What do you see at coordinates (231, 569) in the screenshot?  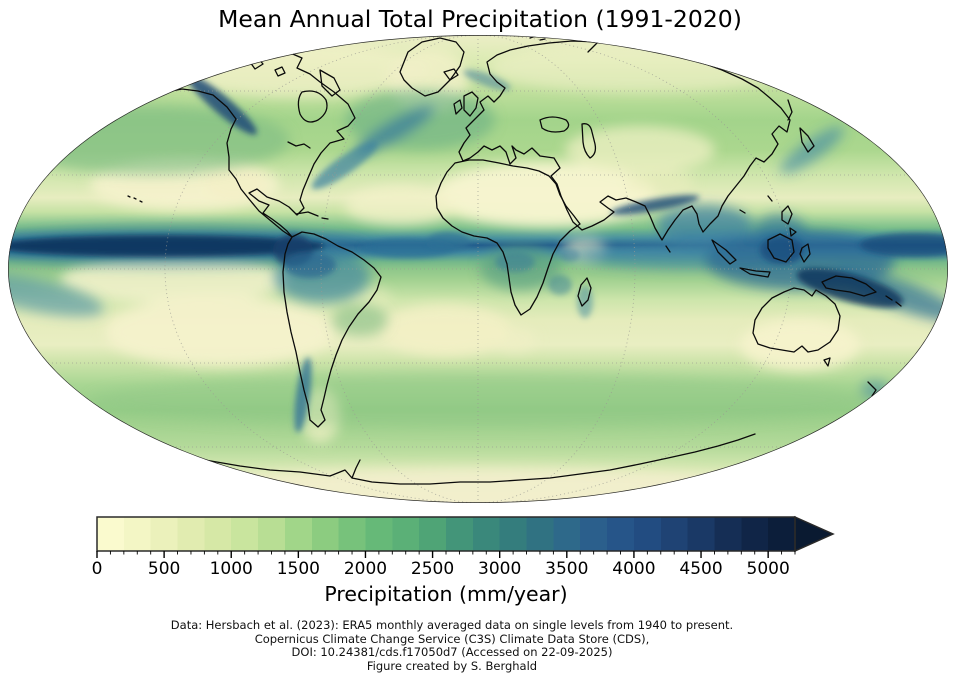 I see `colorbar-tick-label: 1000` at bounding box center [231, 569].